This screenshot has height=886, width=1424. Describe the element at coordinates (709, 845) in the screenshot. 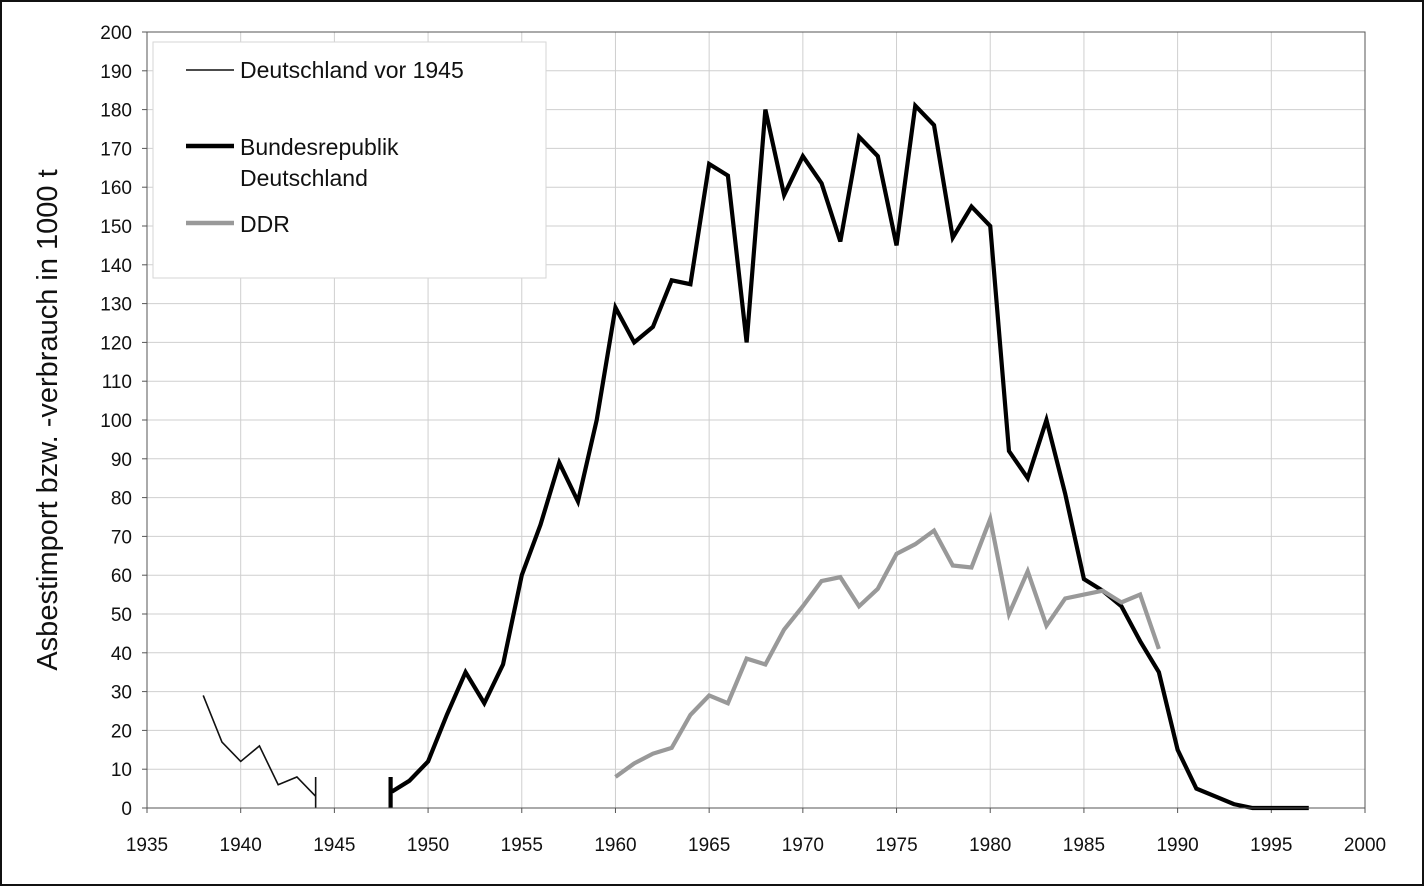

I see `x-tick-label: 1965` at that location.